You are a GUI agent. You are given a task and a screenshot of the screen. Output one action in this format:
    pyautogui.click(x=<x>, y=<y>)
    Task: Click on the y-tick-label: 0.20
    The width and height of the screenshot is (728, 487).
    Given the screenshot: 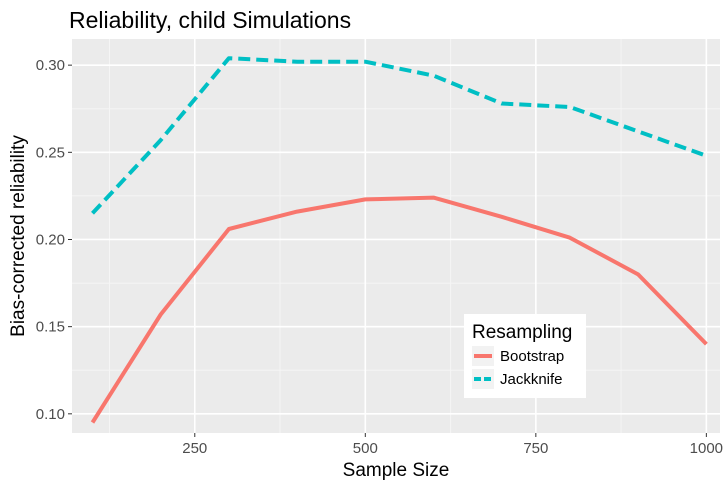 What is the action you would take?
    pyautogui.click(x=50, y=239)
    